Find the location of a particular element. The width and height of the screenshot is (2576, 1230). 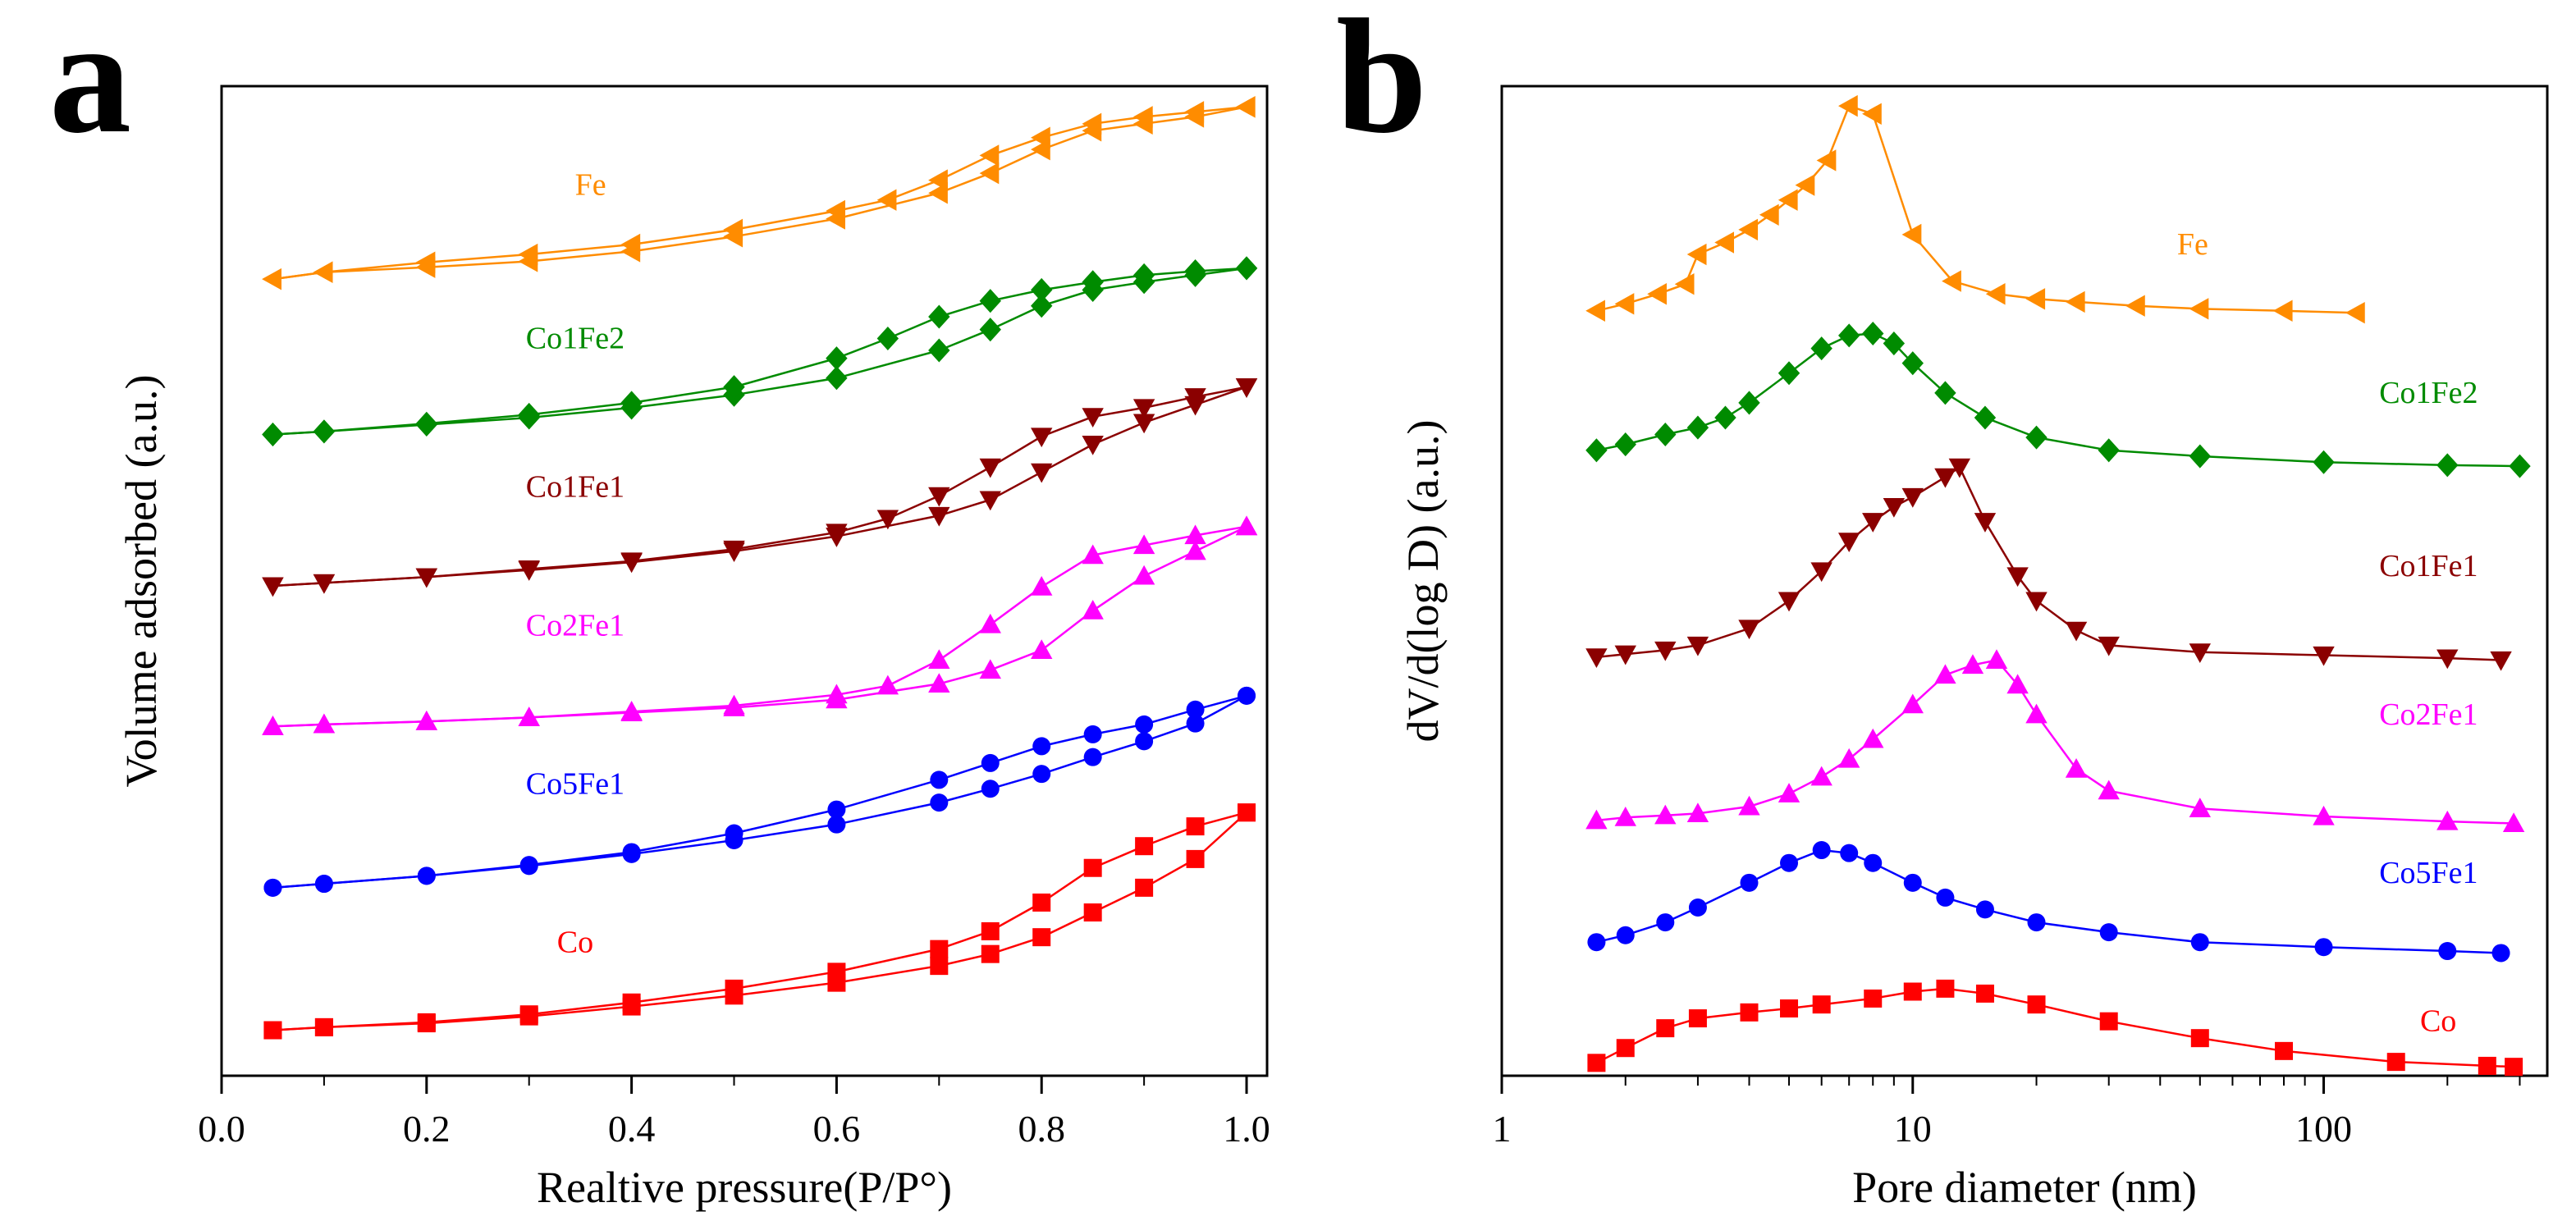

panel-a-x-ticks: 0.0 0.2 0.4 0.6 0.8 1.0 is located at coordinates (734, 1113).